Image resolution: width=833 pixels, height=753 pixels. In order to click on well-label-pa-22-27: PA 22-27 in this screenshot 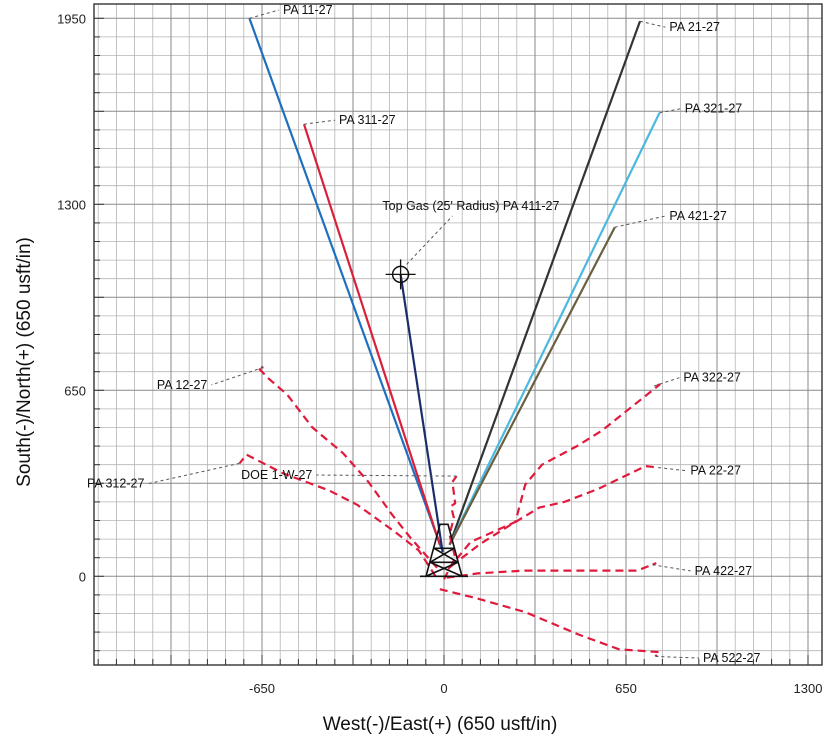, I will do `click(715, 471)`.